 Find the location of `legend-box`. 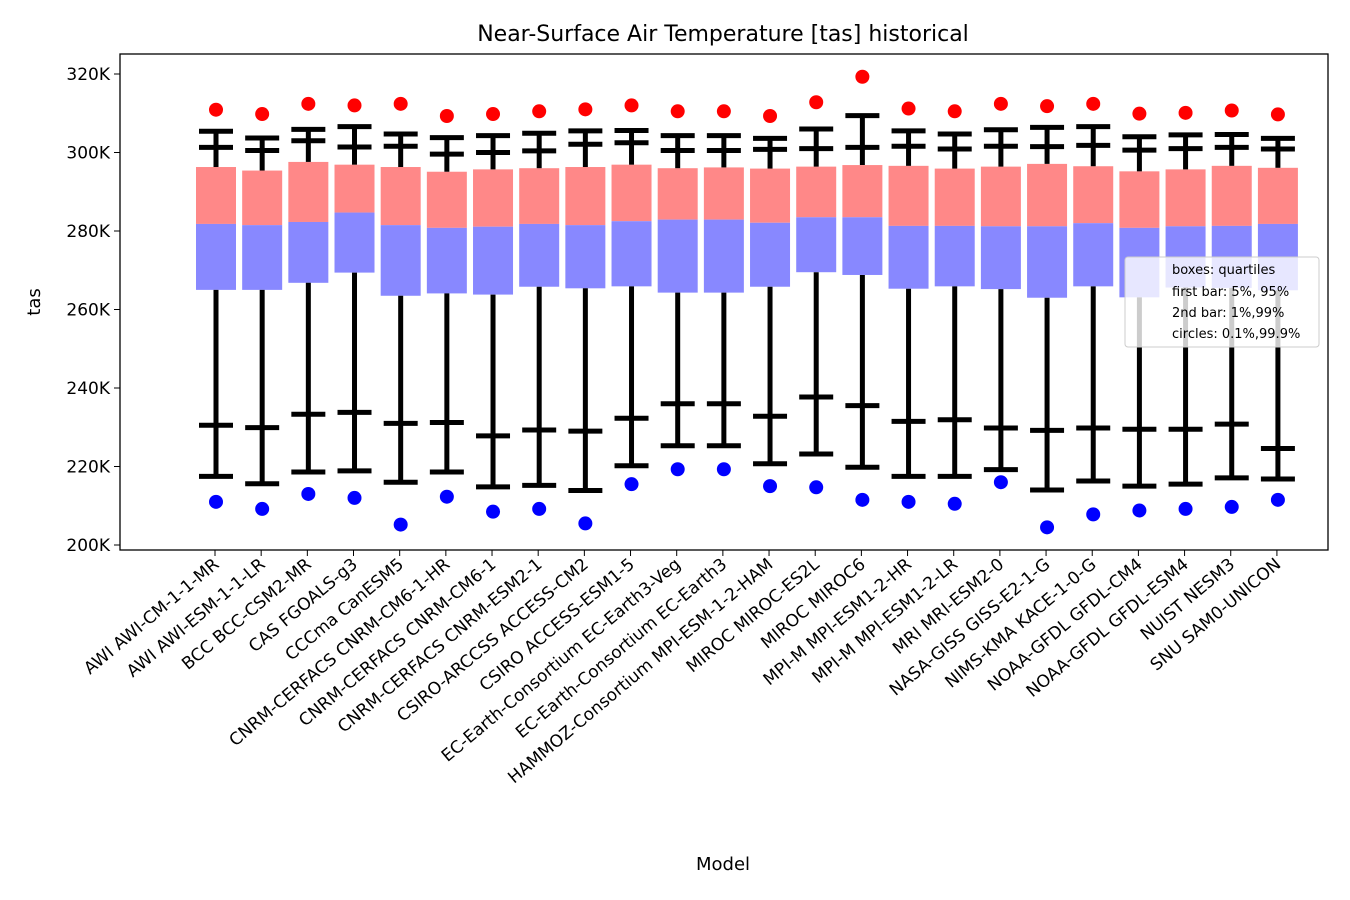

legend-box is located at coordinates (1222, 302).